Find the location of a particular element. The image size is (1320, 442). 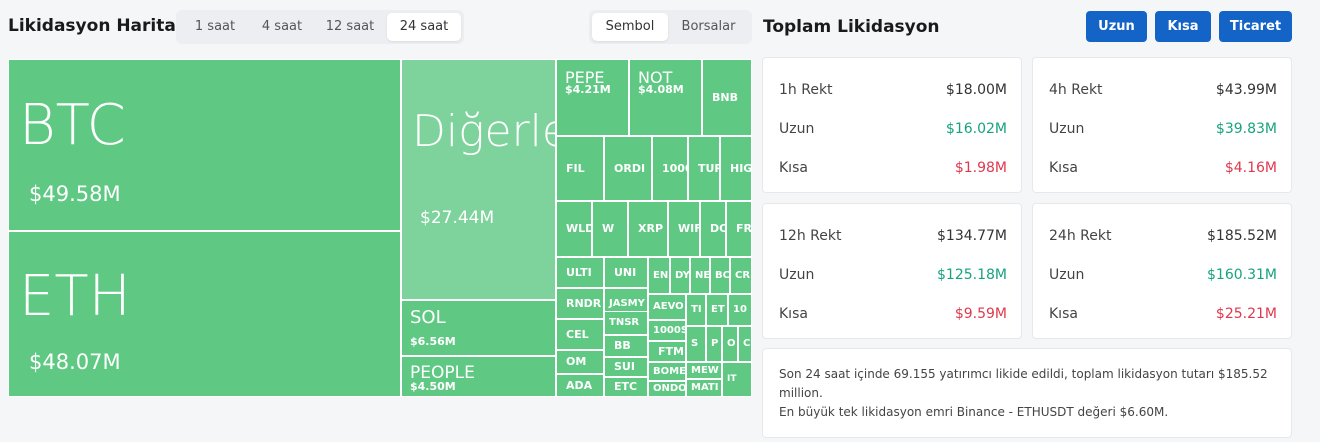

tile-symbol: AEVO is located at coordinates (668, 306).